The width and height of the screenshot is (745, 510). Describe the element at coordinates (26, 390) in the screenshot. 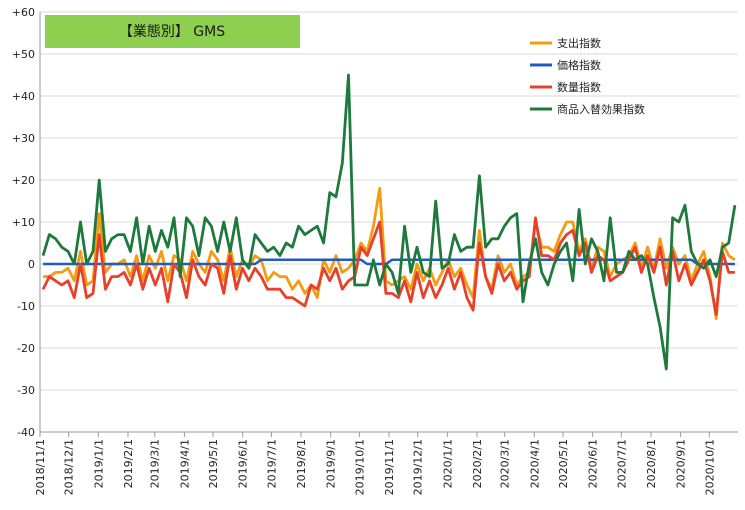

I see `y-tick-label: -30` at that location.